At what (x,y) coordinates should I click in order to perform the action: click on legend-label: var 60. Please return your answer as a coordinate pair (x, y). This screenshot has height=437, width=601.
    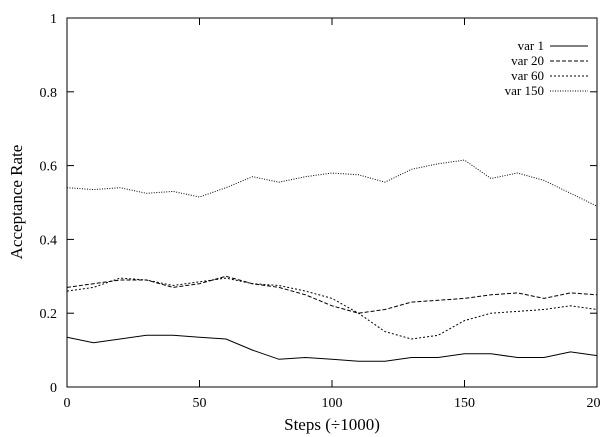
    Looking at the image, I should click on (527, 75).